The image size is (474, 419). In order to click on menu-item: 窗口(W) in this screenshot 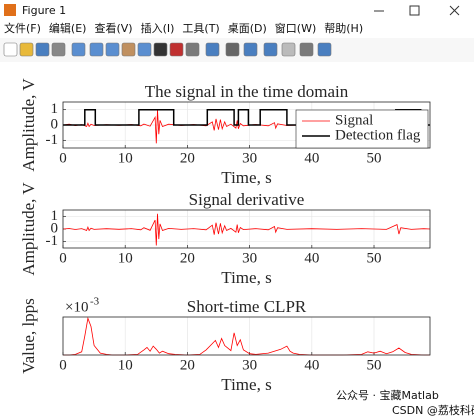, I will do `click(295, 28)`.